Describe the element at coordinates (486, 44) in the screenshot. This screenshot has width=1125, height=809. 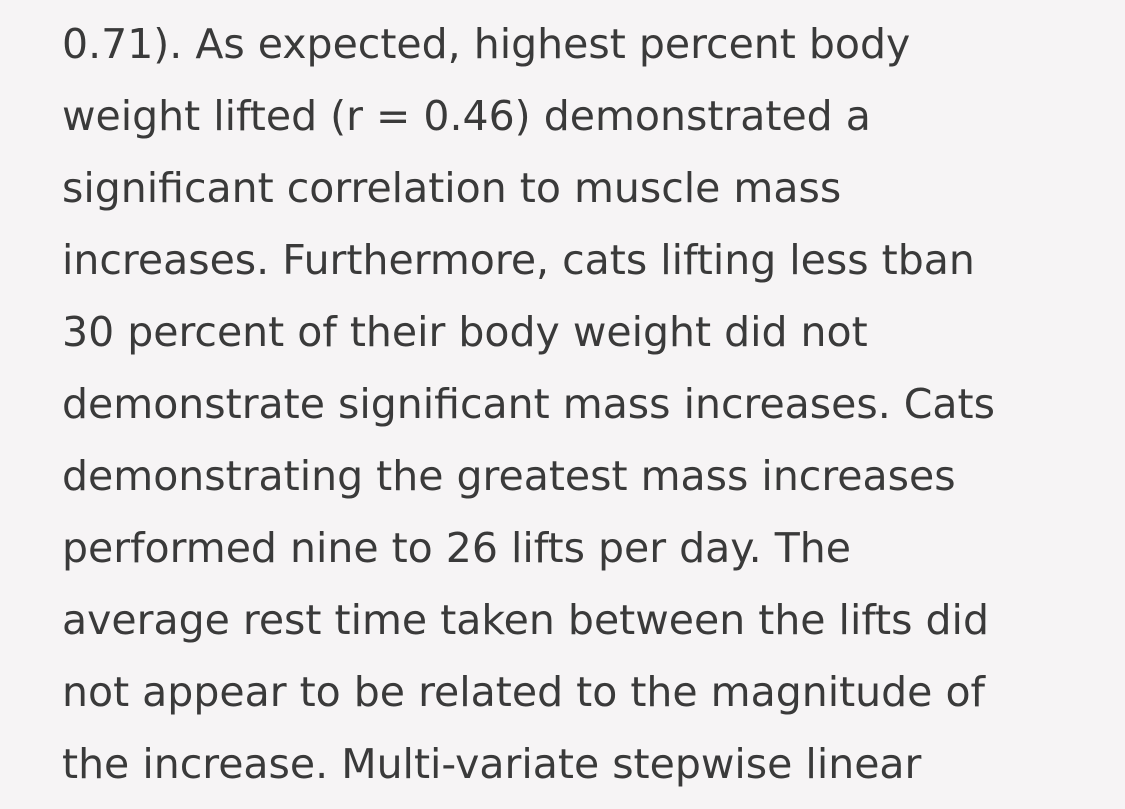
I see `paragraph-line: 0.71). As expected, highest percent body` at that location.